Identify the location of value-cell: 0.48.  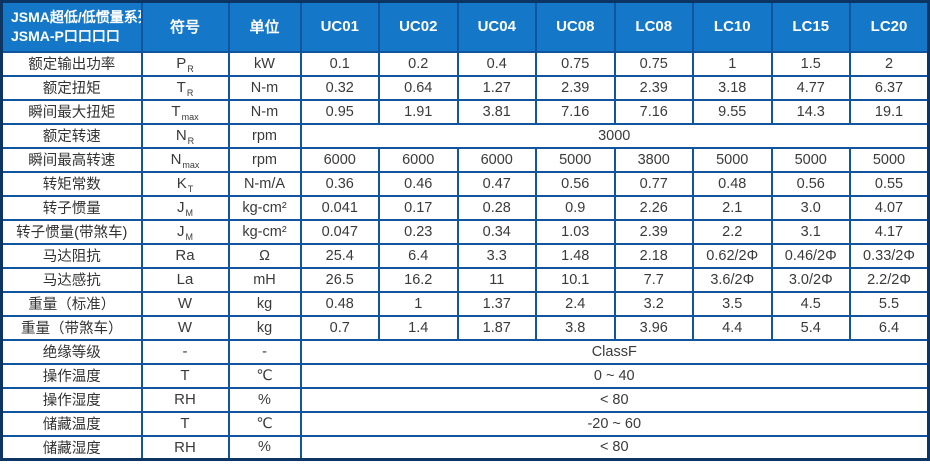
(732, 183).